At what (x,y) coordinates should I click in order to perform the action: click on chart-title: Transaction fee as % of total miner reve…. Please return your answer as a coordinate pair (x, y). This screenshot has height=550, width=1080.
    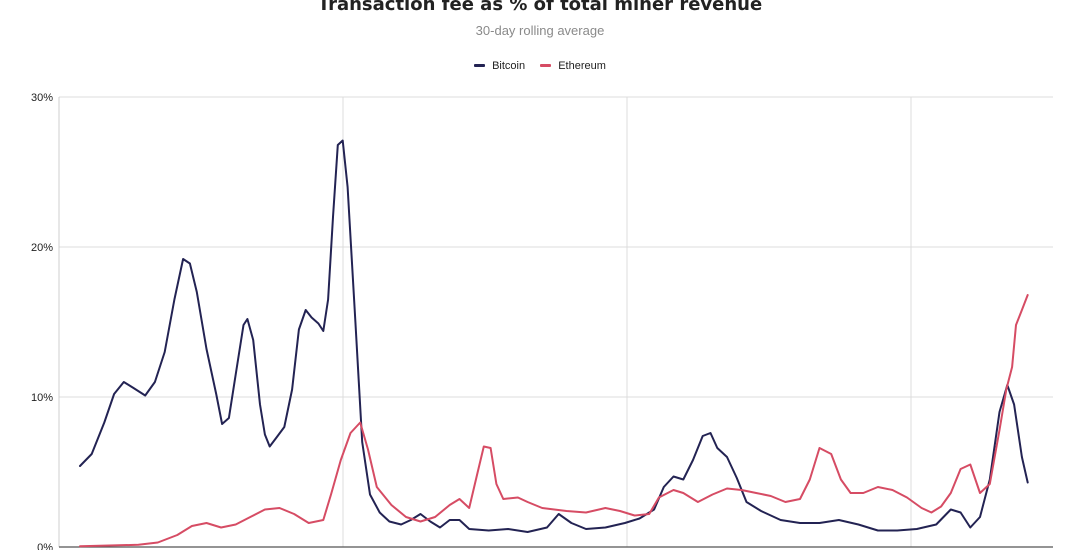
    Looking at the image, I should click on (540, 7).